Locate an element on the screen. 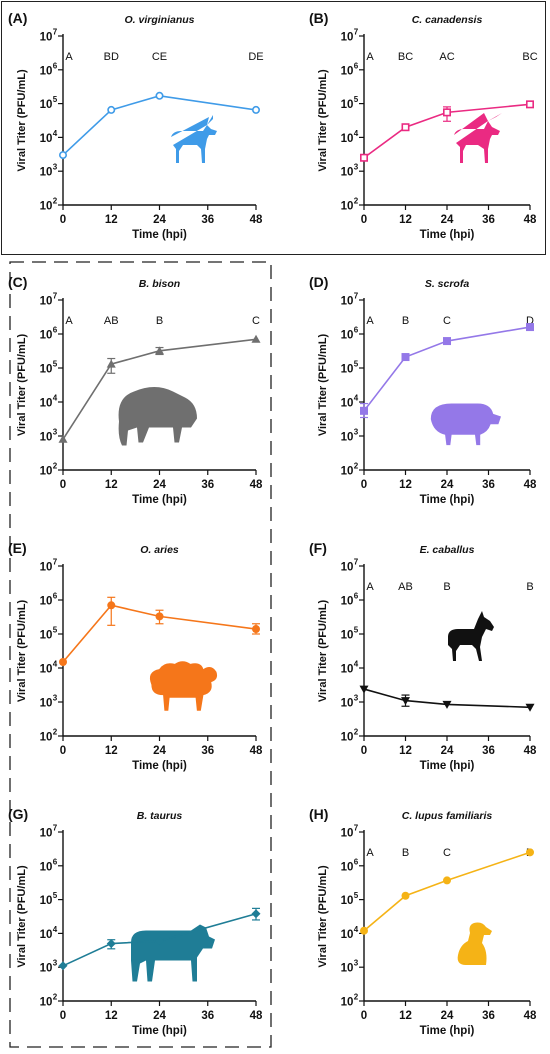 Image resolution: width=550 pixels, height=1054 pixels. deer-icon is located at coordinates (194, 139).